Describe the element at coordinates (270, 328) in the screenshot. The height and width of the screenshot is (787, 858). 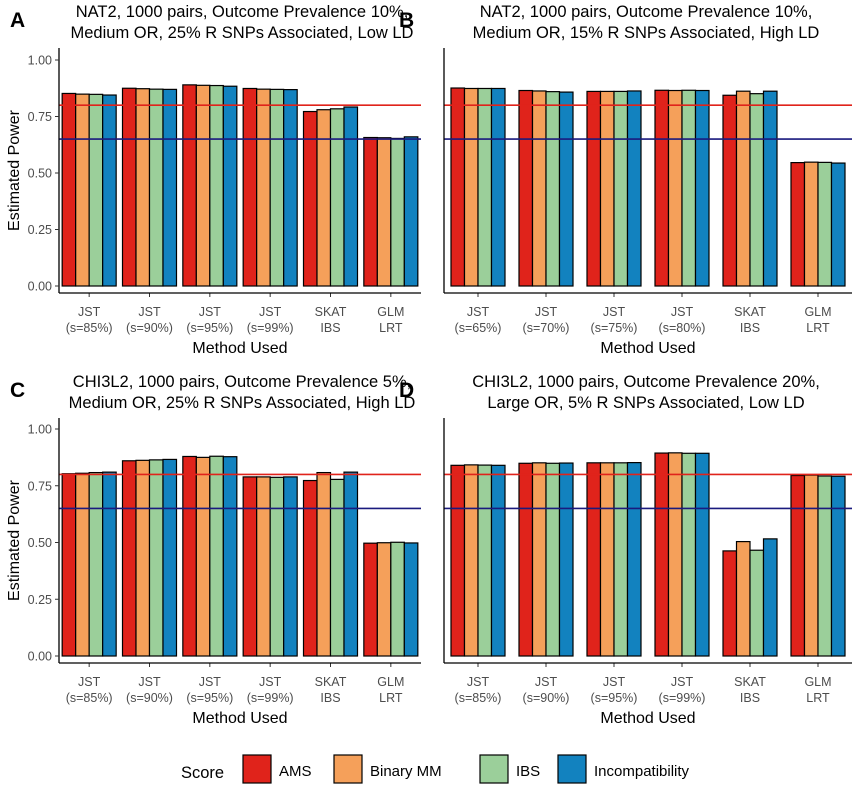
I see `x-tick-label: (s=99%)` at that location.